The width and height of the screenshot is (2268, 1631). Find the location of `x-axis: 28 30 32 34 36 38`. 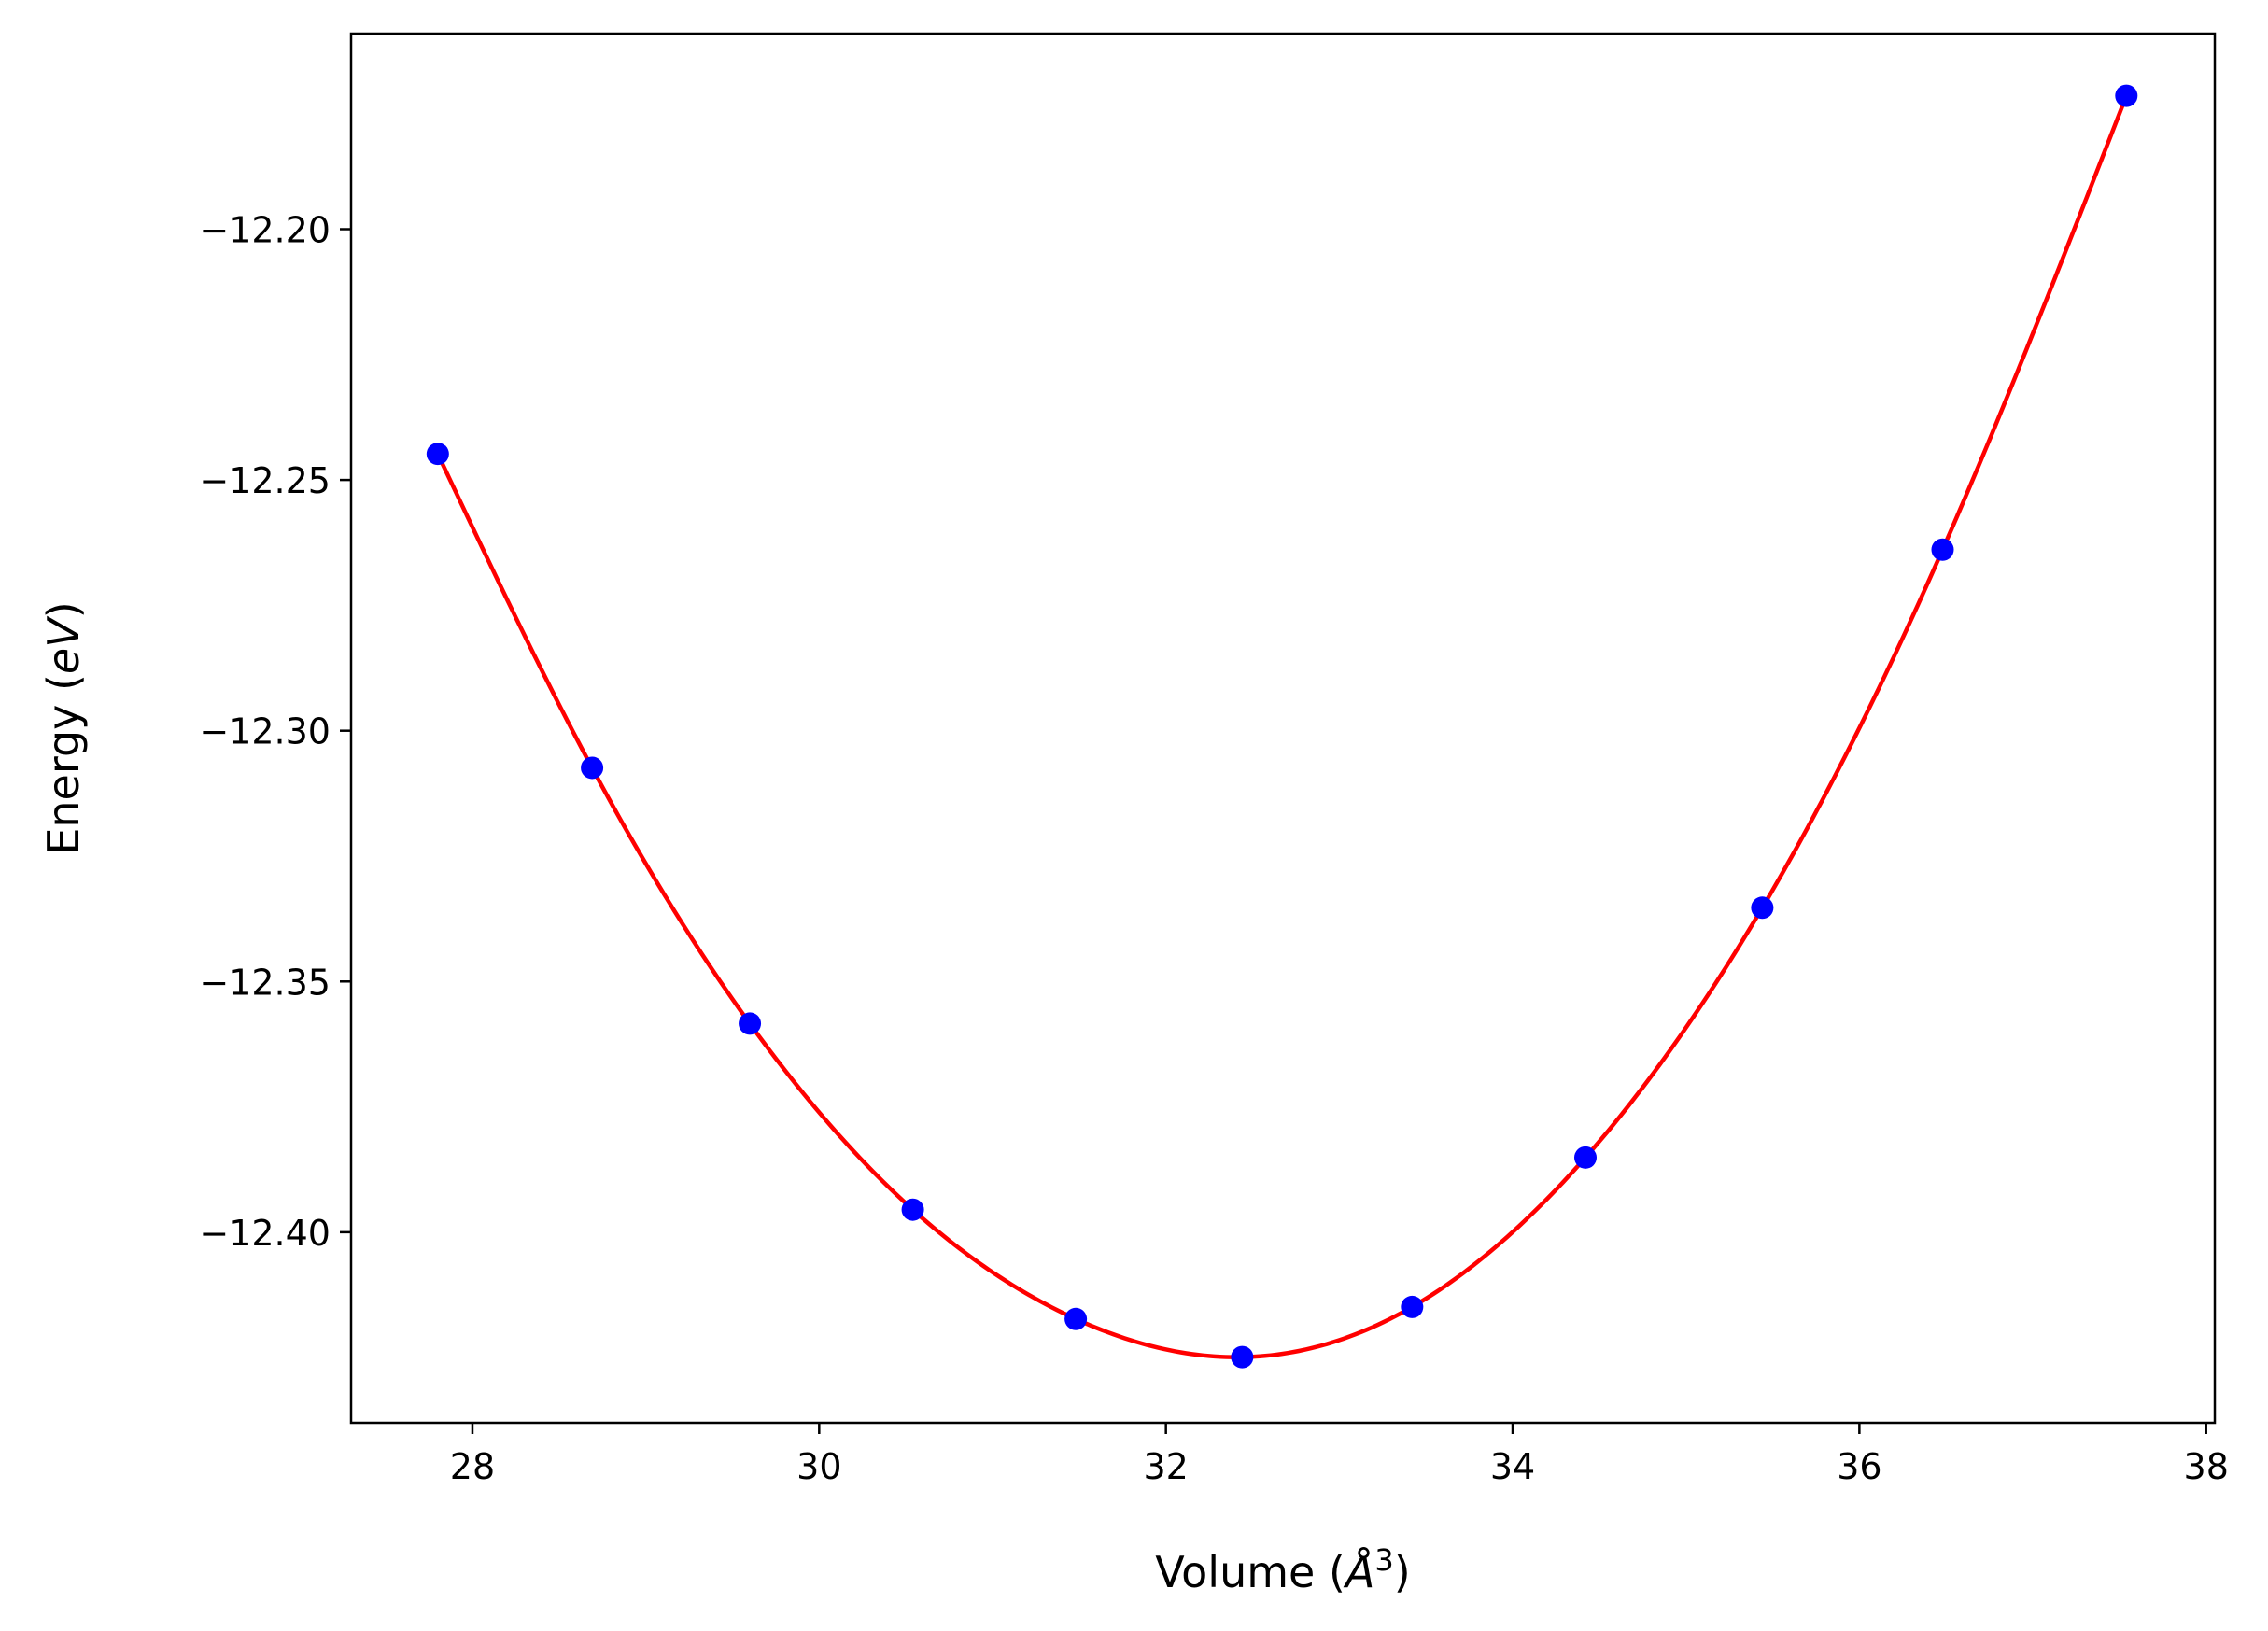

x-axis: 28 30 32 34 36 38 is located at coordinates (1339, 1455).